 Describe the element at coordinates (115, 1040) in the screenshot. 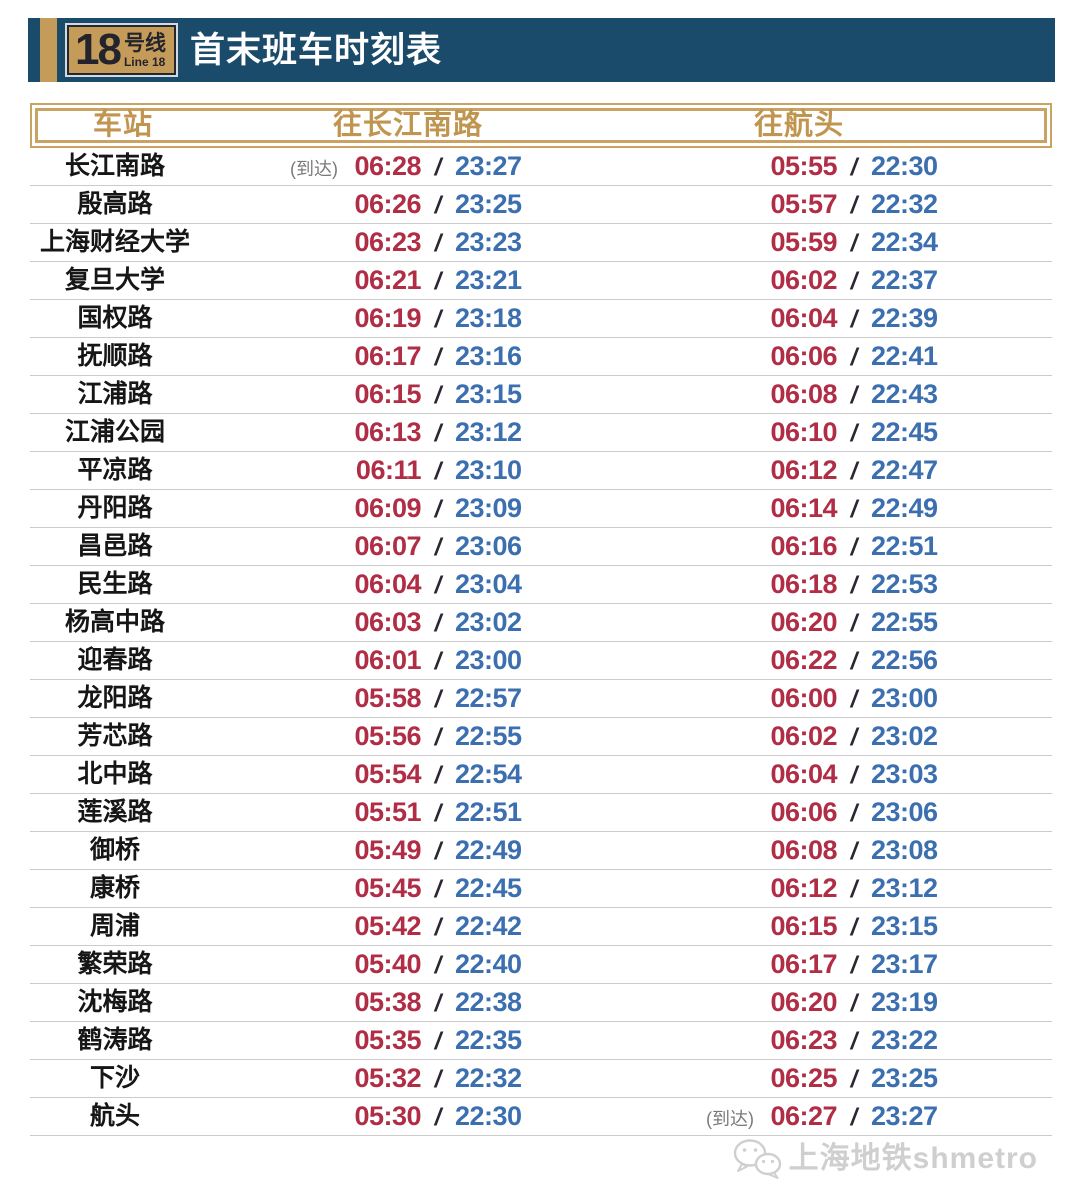

I see `station-name: 鹤涛路` at that location.